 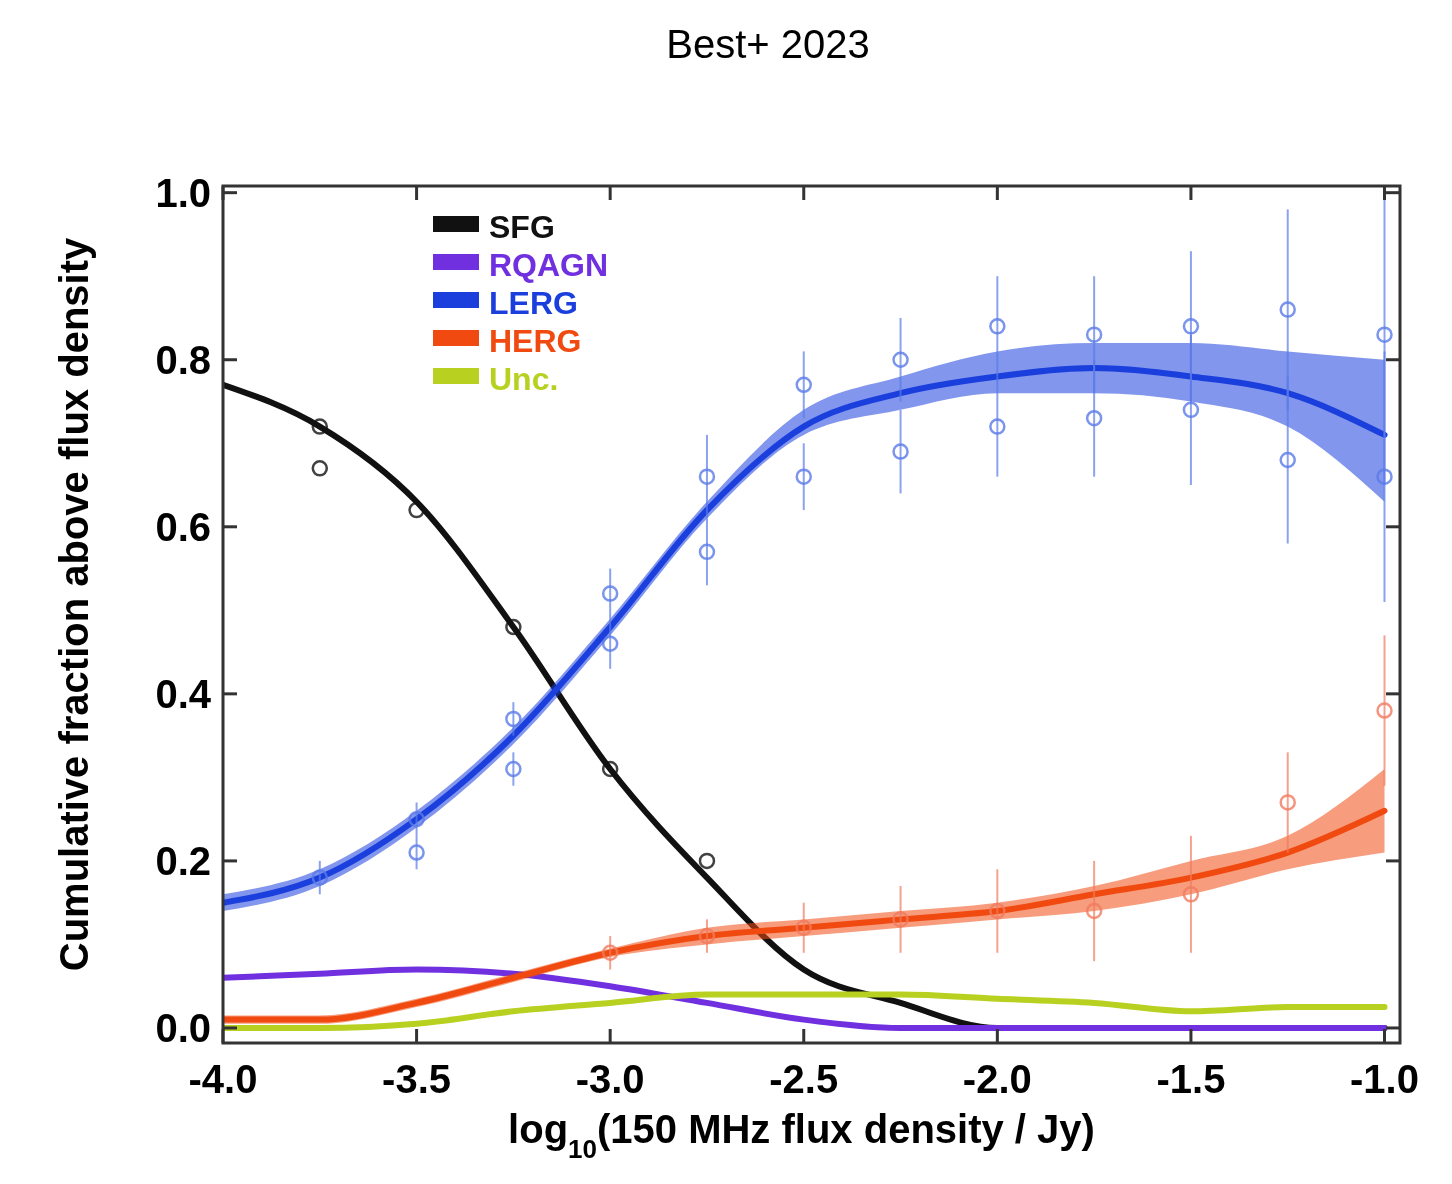 What do you see at coordinates (183, 192) in the screenshot?
I see `y-tick-label: 1.0` at bounding box center [183, 192].